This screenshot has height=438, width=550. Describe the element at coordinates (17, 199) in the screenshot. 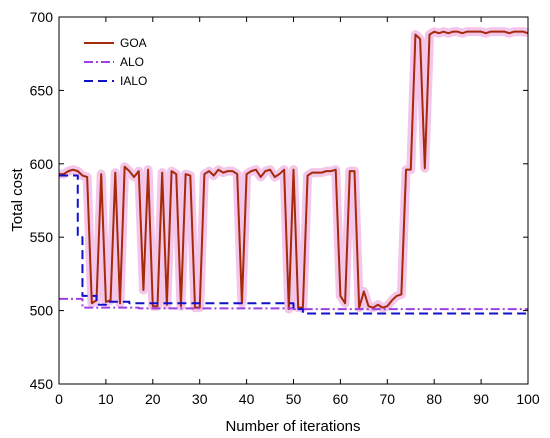

I see `y-axis-label: Total cost` at that location.